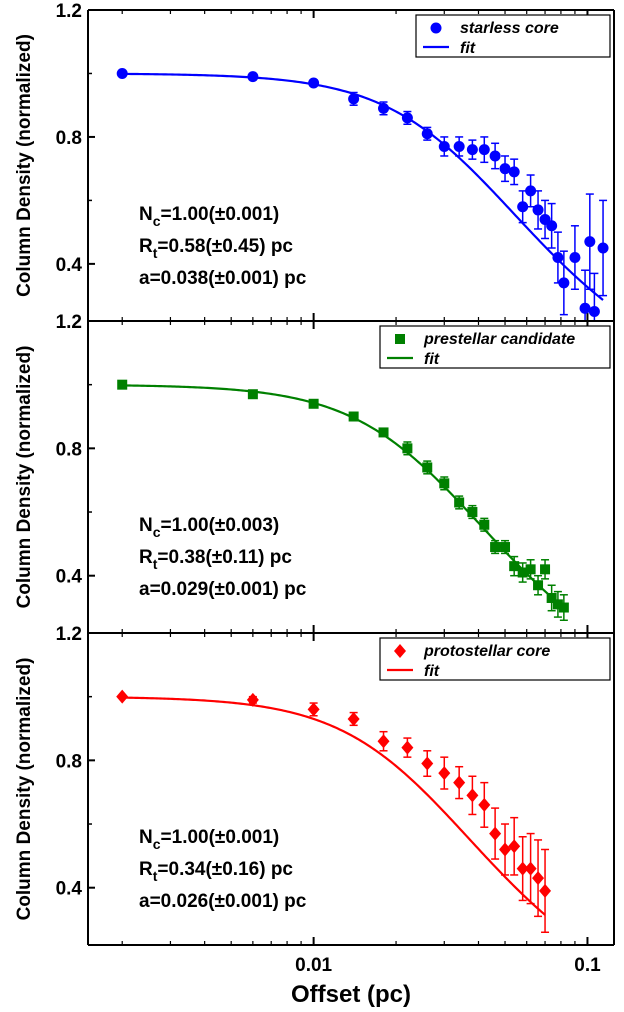 This screenshot has height=1012, width=624. Describe the element at coordinates (509, 28) in the screenshot. I see `legend-label-data: starless core` at that location.